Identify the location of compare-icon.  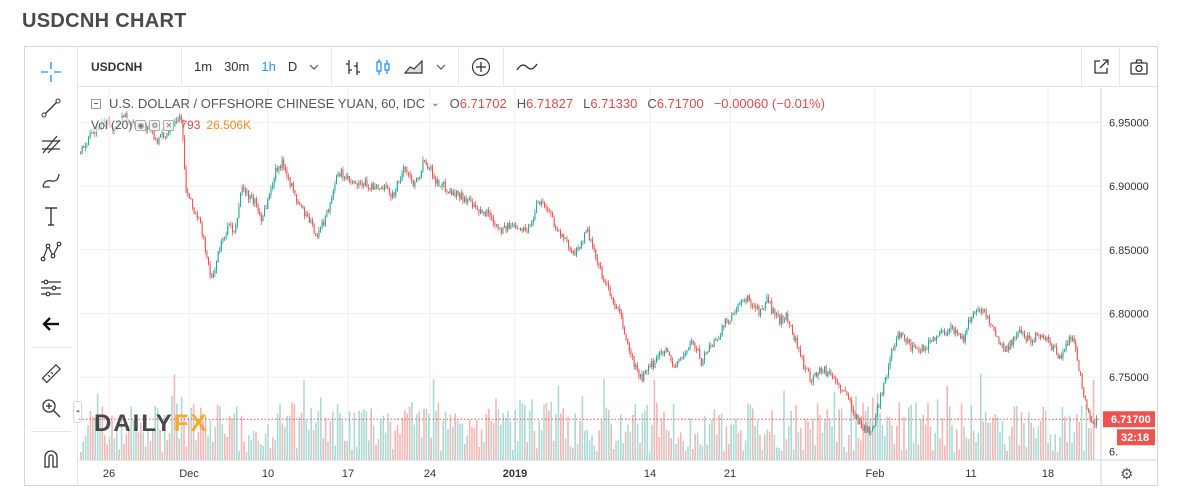
(527, 67).